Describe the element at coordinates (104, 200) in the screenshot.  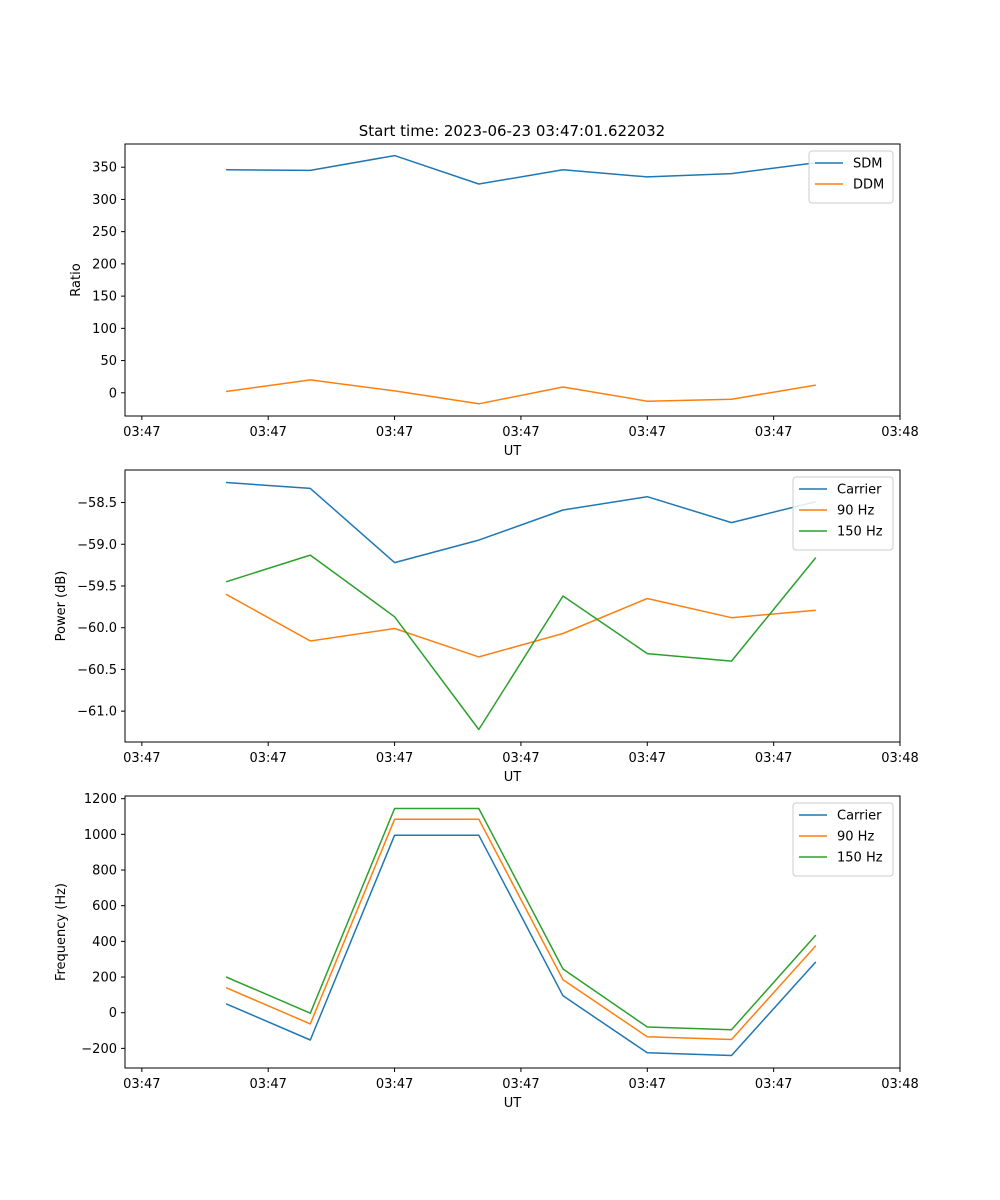
I see `y-tick-label: 300` at that location.